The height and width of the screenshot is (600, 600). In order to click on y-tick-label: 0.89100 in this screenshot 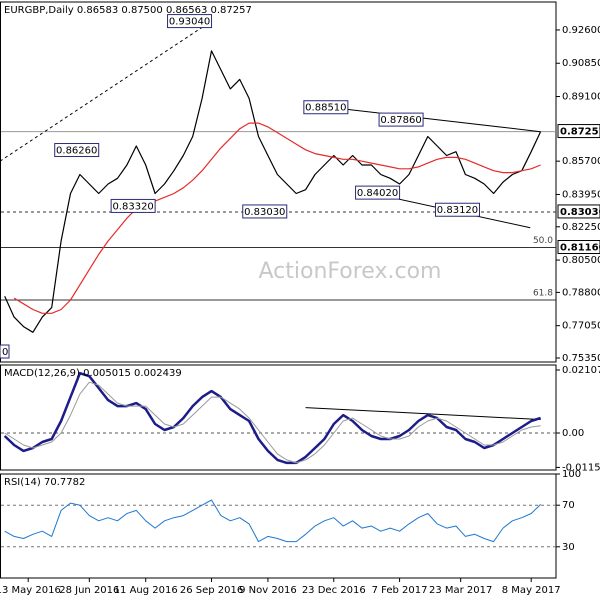, I will do `click(581, 97)`.